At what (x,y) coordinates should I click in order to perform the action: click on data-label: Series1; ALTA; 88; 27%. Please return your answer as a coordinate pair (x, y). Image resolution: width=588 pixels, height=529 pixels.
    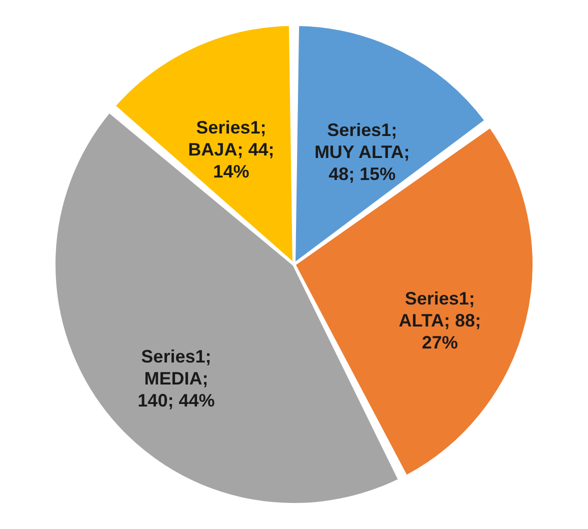
    Looking at the image, I should click on (440, 320).